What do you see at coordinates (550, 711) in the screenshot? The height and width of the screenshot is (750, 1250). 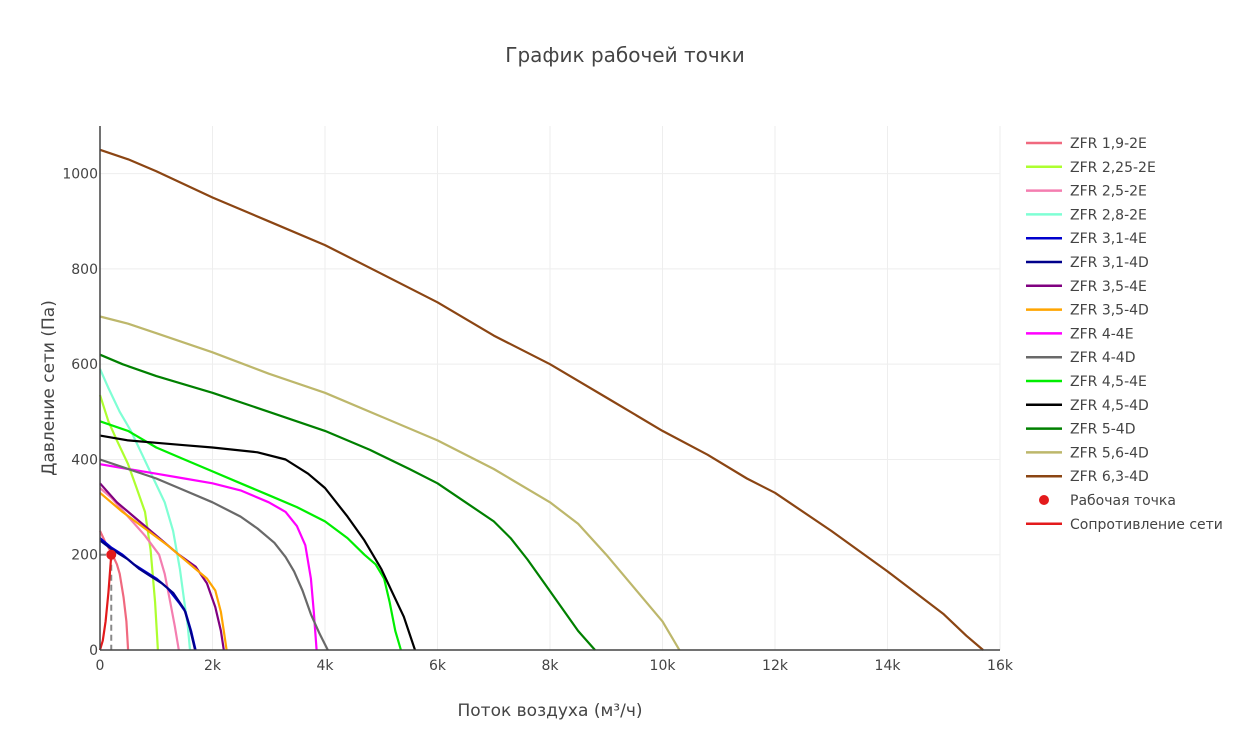 I see `x-axis-title: Поток воздуха (м³/ч)` at bounding box center [550, 711].